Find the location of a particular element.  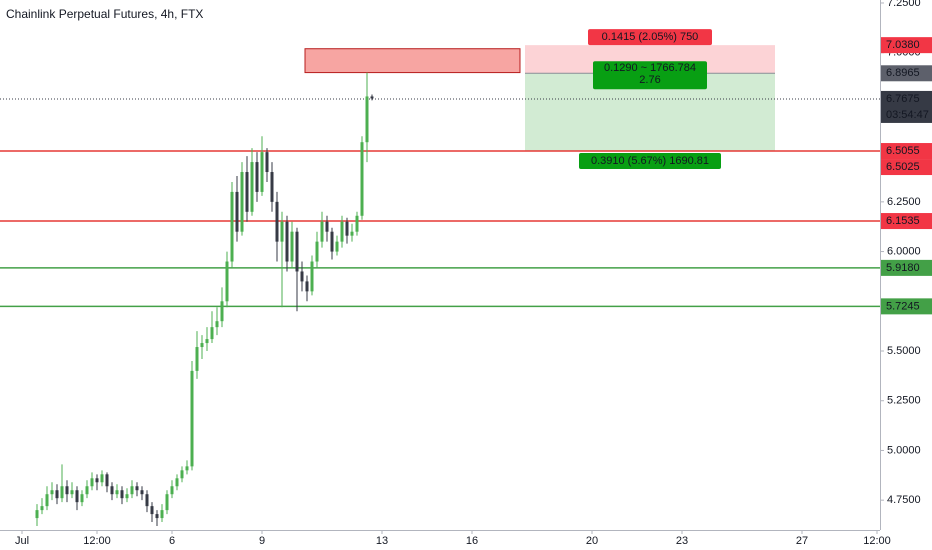

x-tick-label: 13 is located at coordinates (382, 541).